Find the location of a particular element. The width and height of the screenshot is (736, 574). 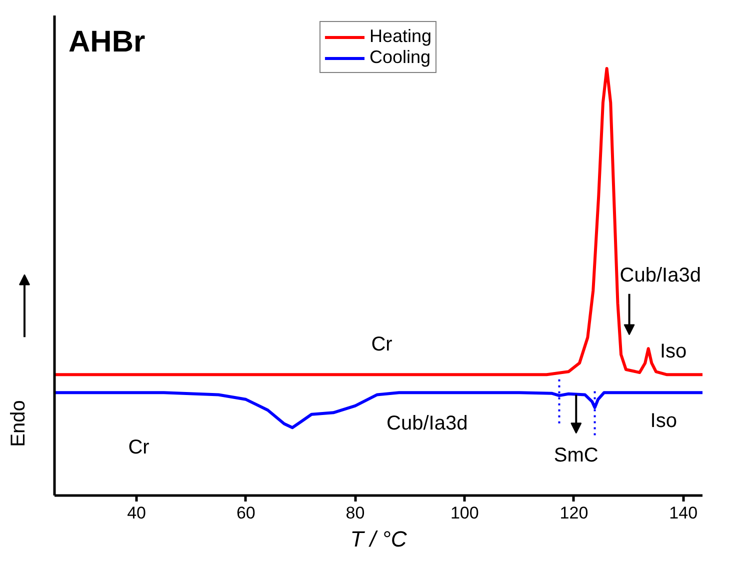

x-tick-label: 120 is located at coordinates (574, 513).